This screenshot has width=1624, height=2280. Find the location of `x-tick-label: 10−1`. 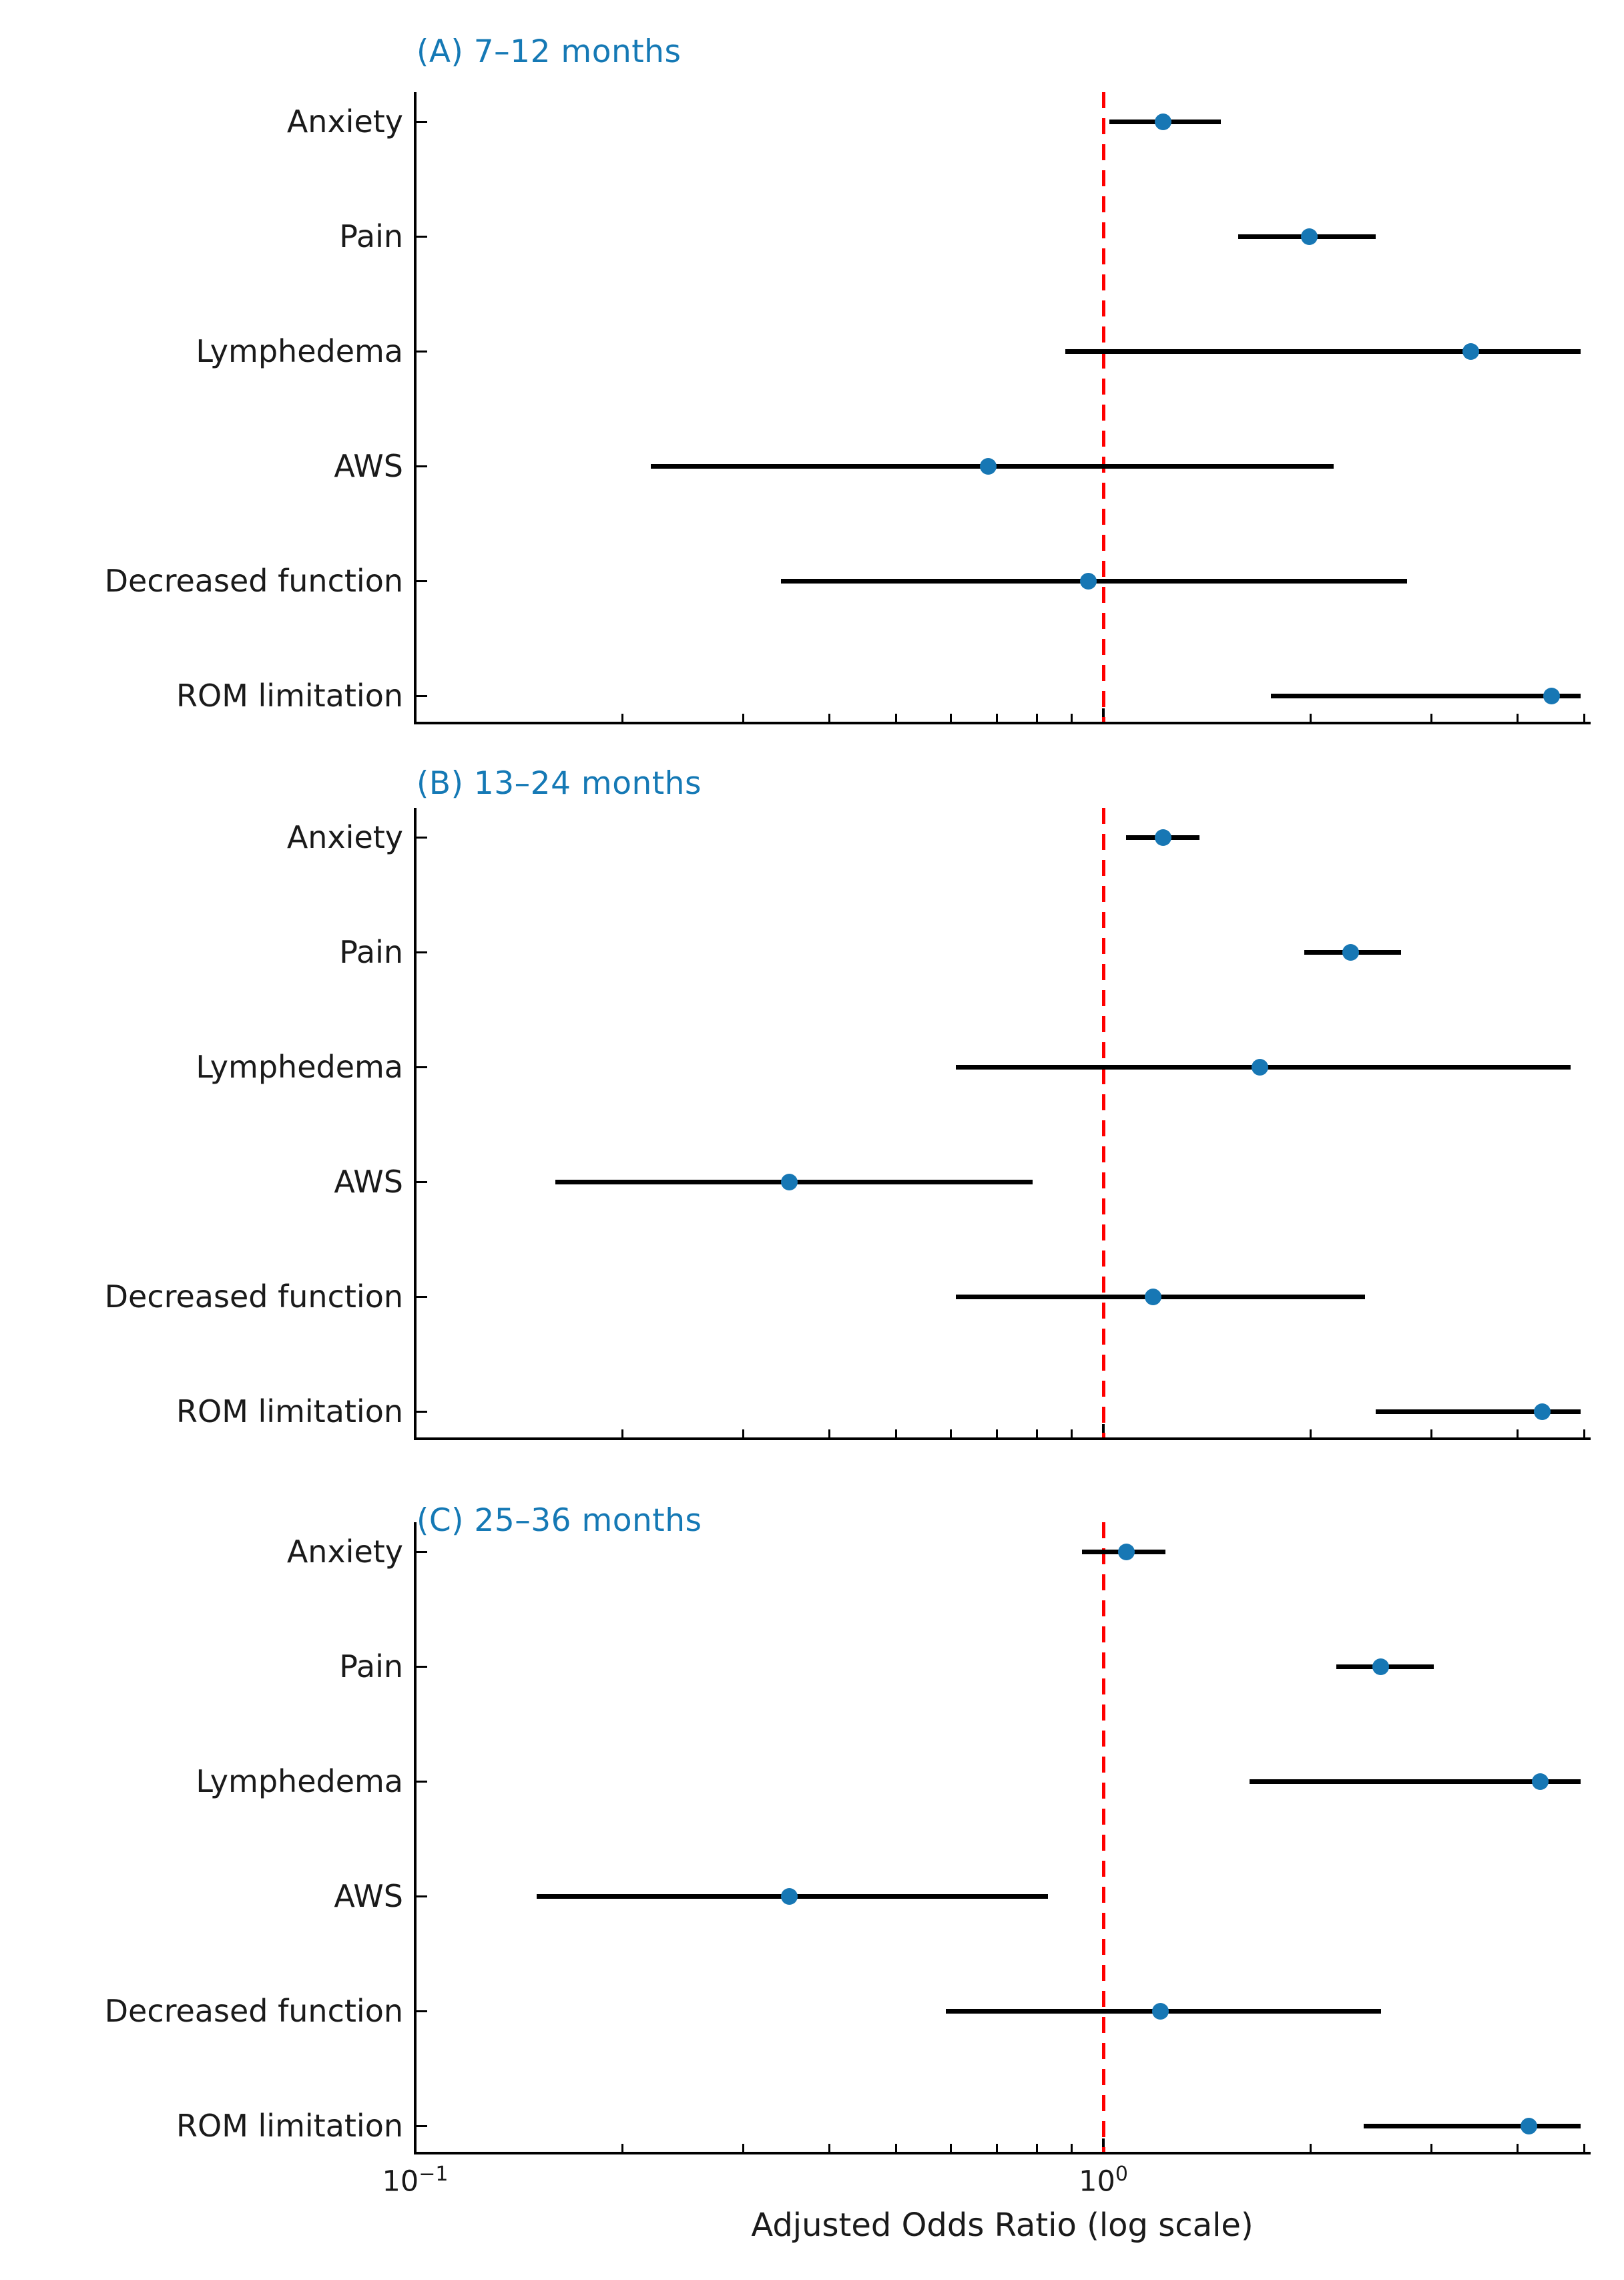

x-tick-label: 10−1 is located at coordinates (415, 2180).